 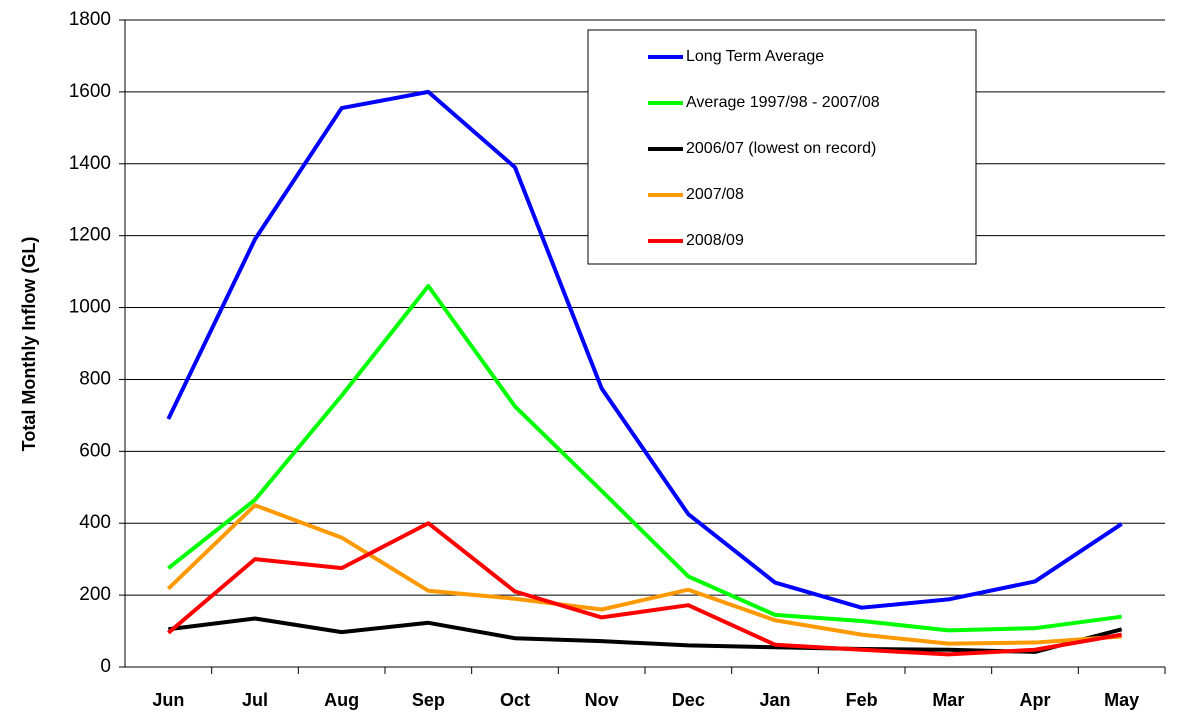 What do you see at coordinates (90, 235) in the screenshot?
I see `y-tick-label: 1200` at bounding box center [90, 235].